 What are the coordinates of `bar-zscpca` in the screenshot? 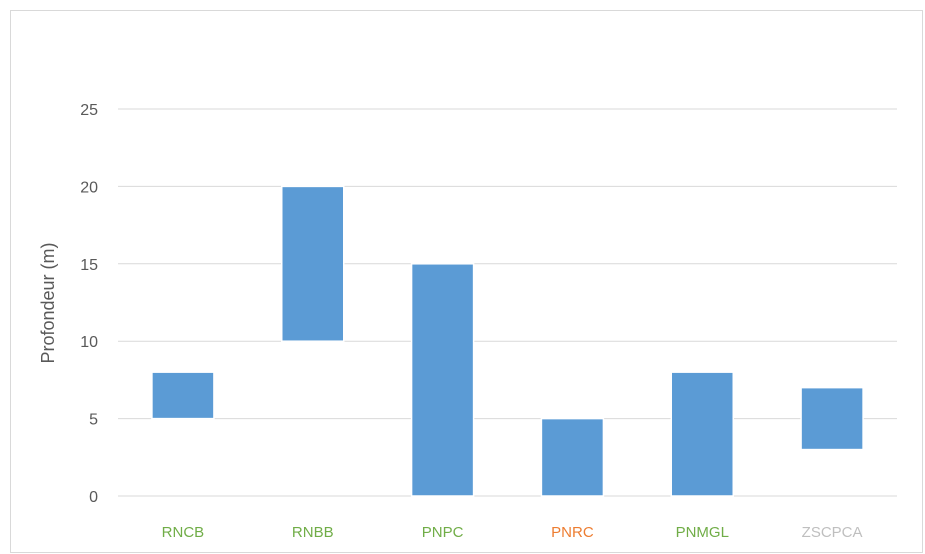 It's located at (832, 418).